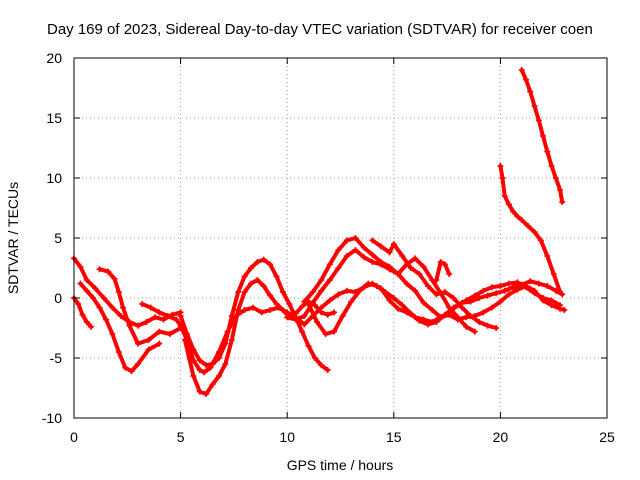 The image size is (640, 480). I want to click on x-tick-label: 25, so click(607, 437).